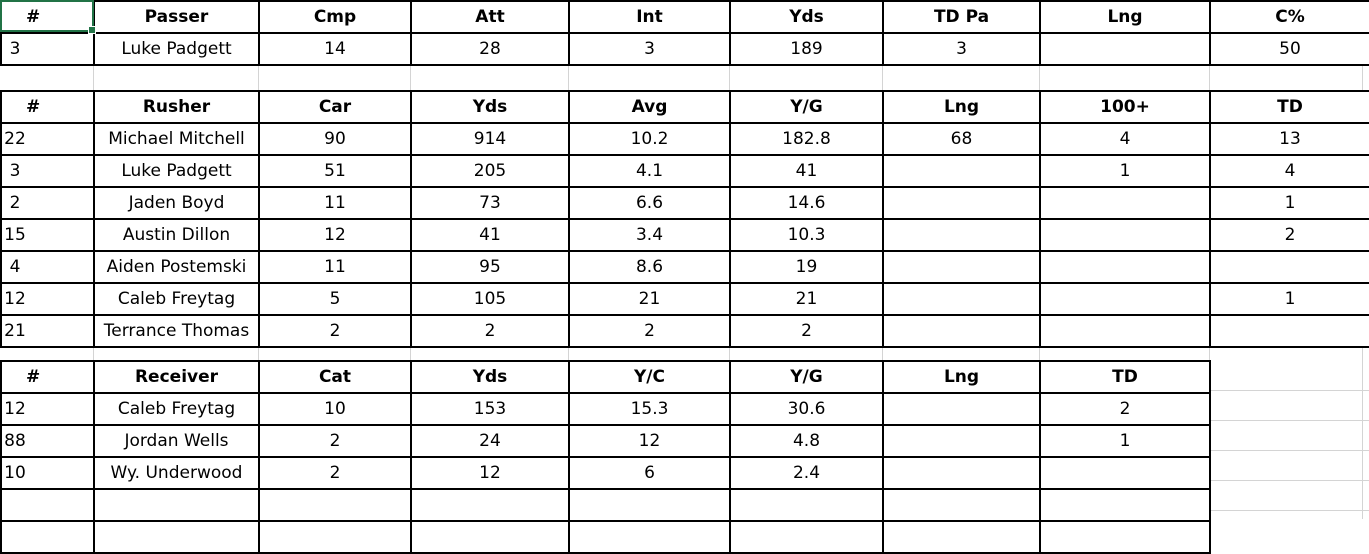 The image size is (1369, 554). What do you see at coordinates (176, 331) in the screenshot?
I see `data-cell: Terrance Thomas` at bounding box center [176, 331].